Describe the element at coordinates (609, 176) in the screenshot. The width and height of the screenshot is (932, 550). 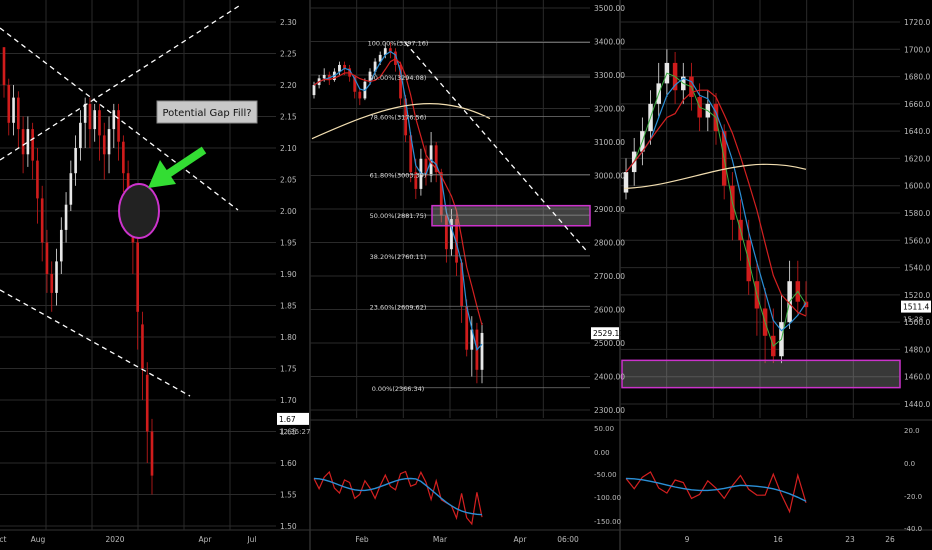
I see `y-tick-label: 3000.00` at that location.